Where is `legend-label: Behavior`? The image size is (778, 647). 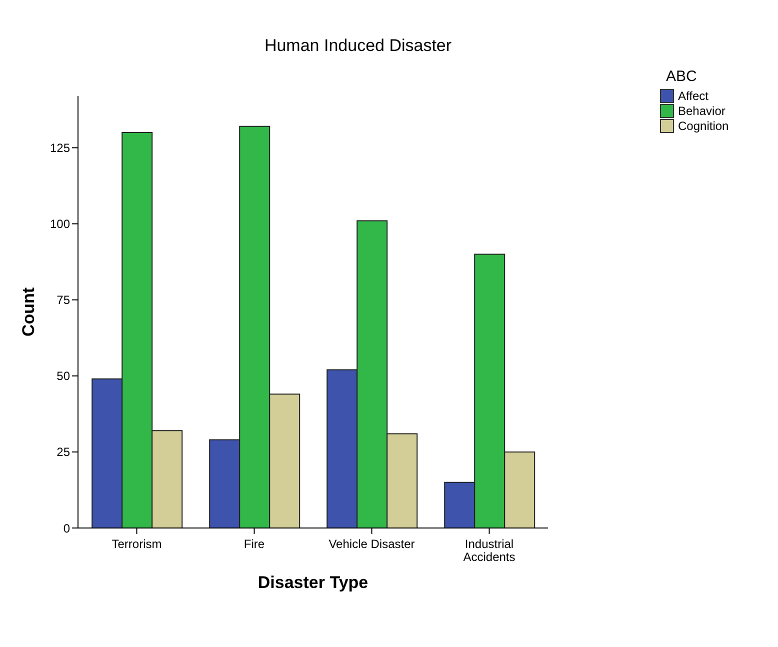 legend-label: Behavior is located at coordinates (702, 111).